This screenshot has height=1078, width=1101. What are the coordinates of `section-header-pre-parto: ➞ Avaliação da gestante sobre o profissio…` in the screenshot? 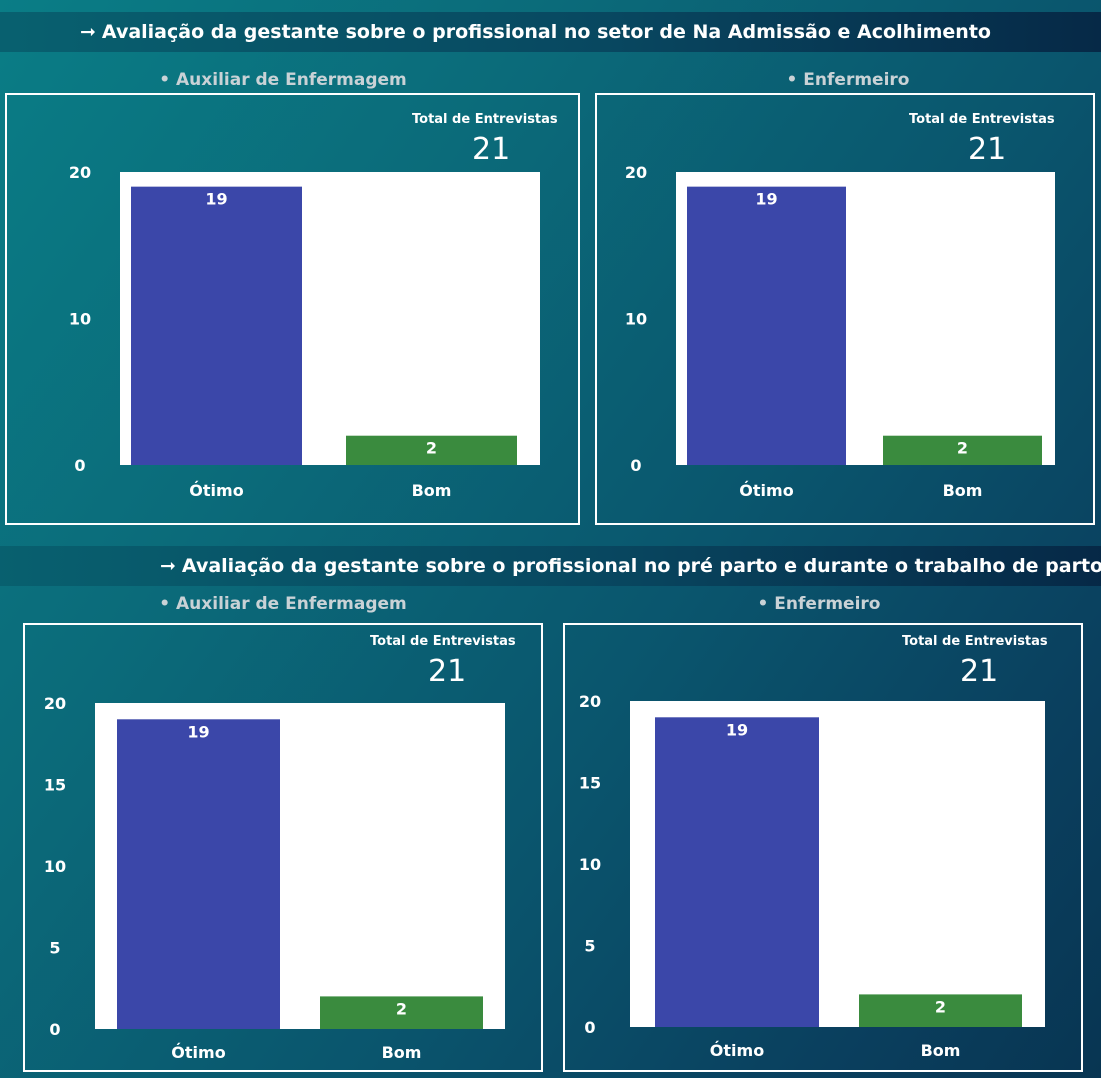 It's located at (550, 566).